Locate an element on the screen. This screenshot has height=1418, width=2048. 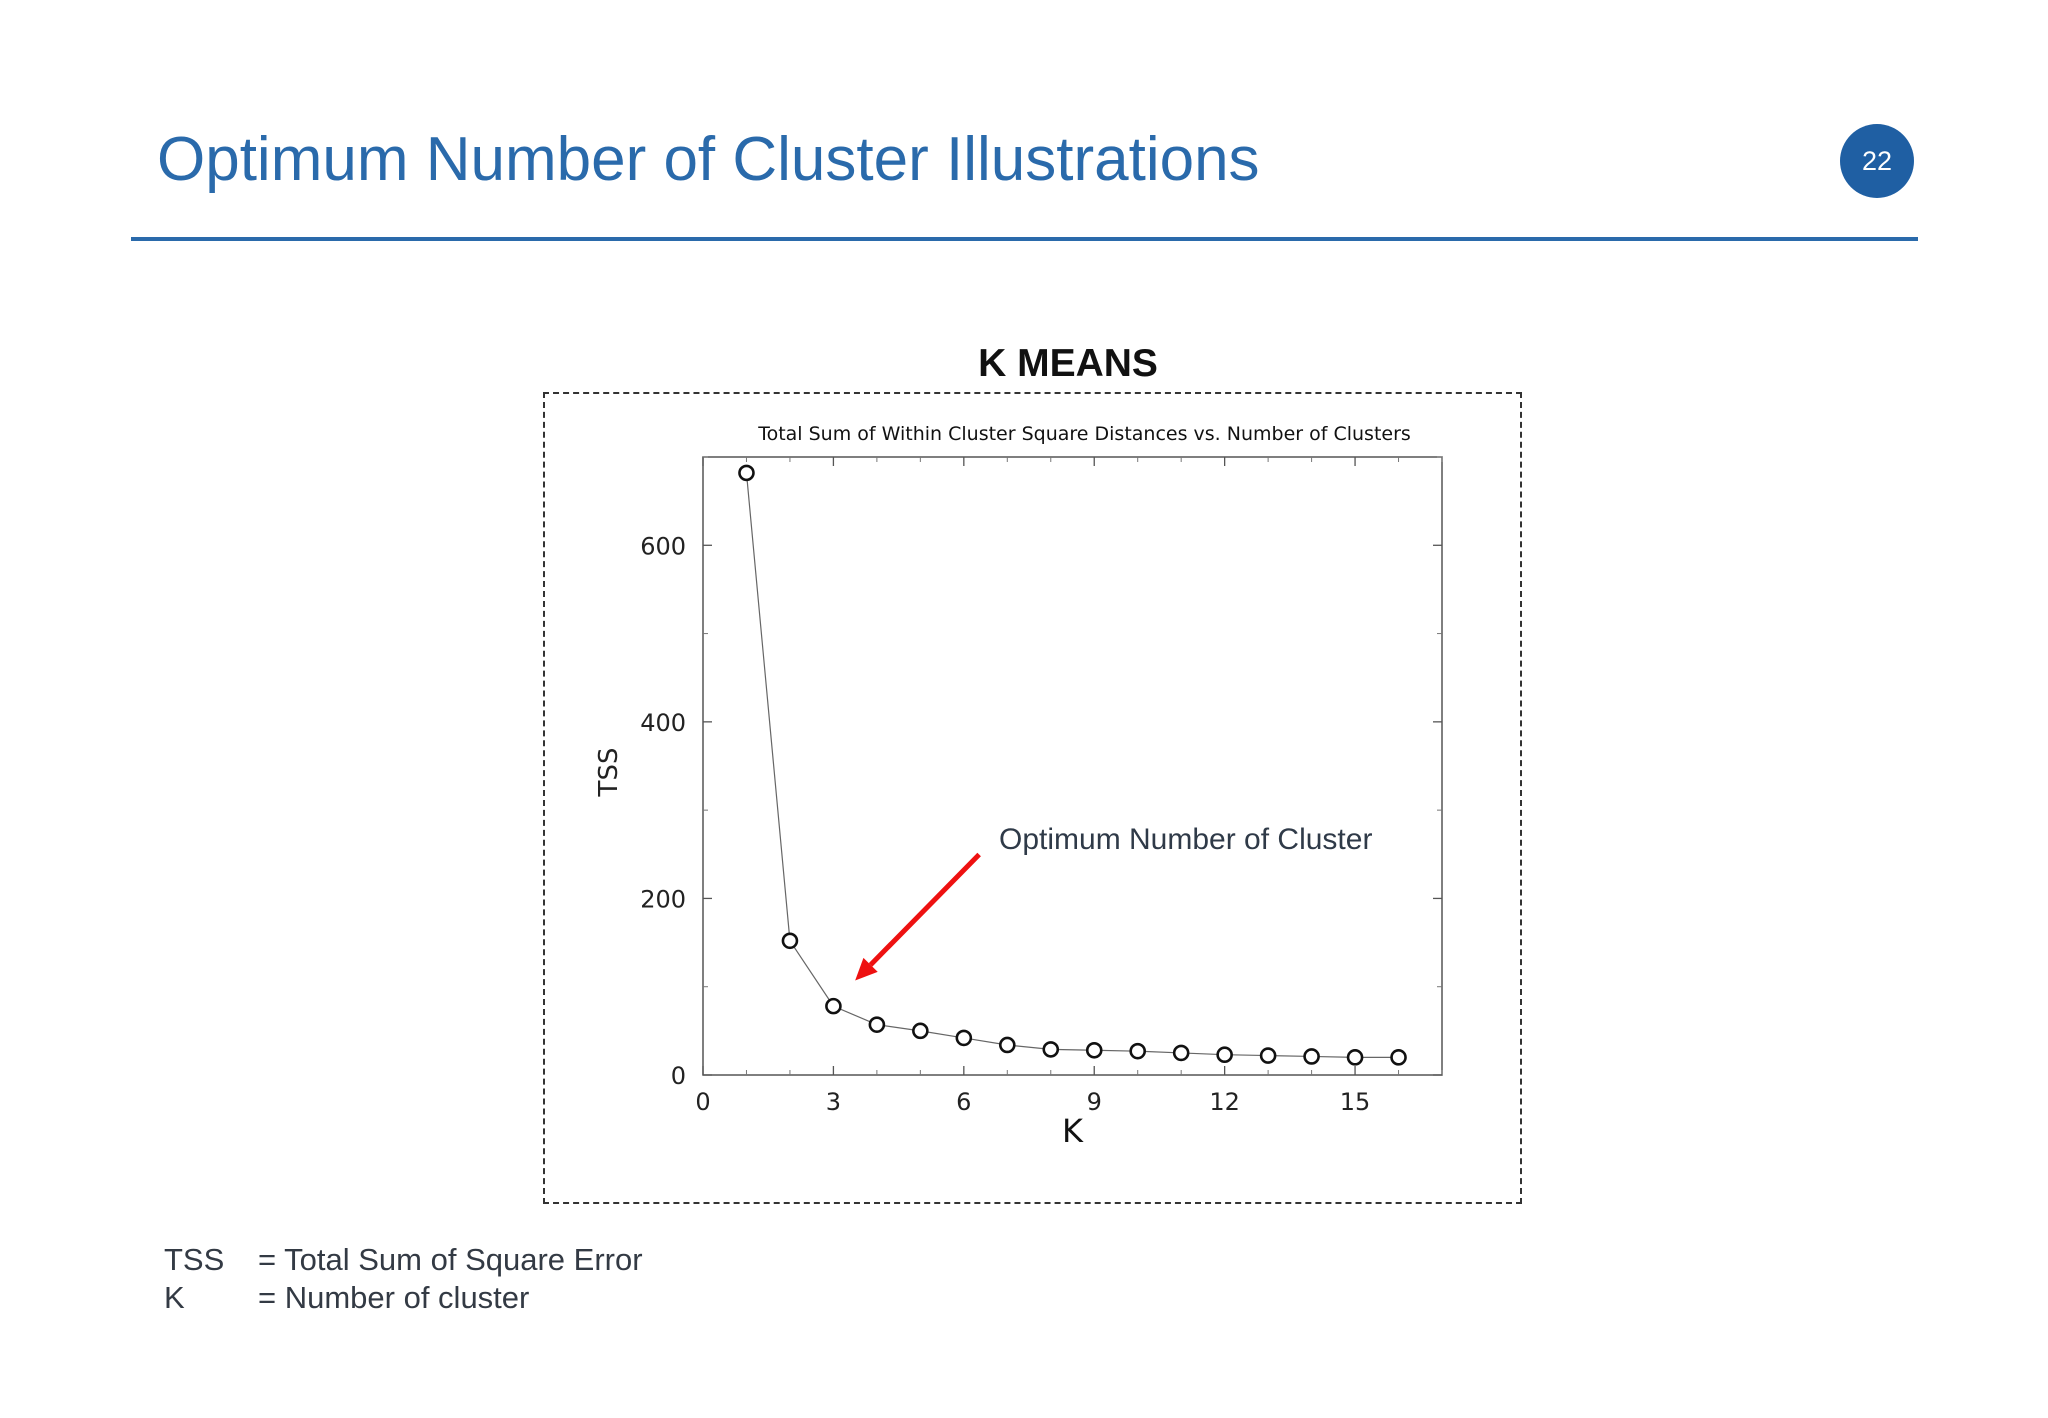
x-tick-label: 0 is located at coordinates (702, 1102).